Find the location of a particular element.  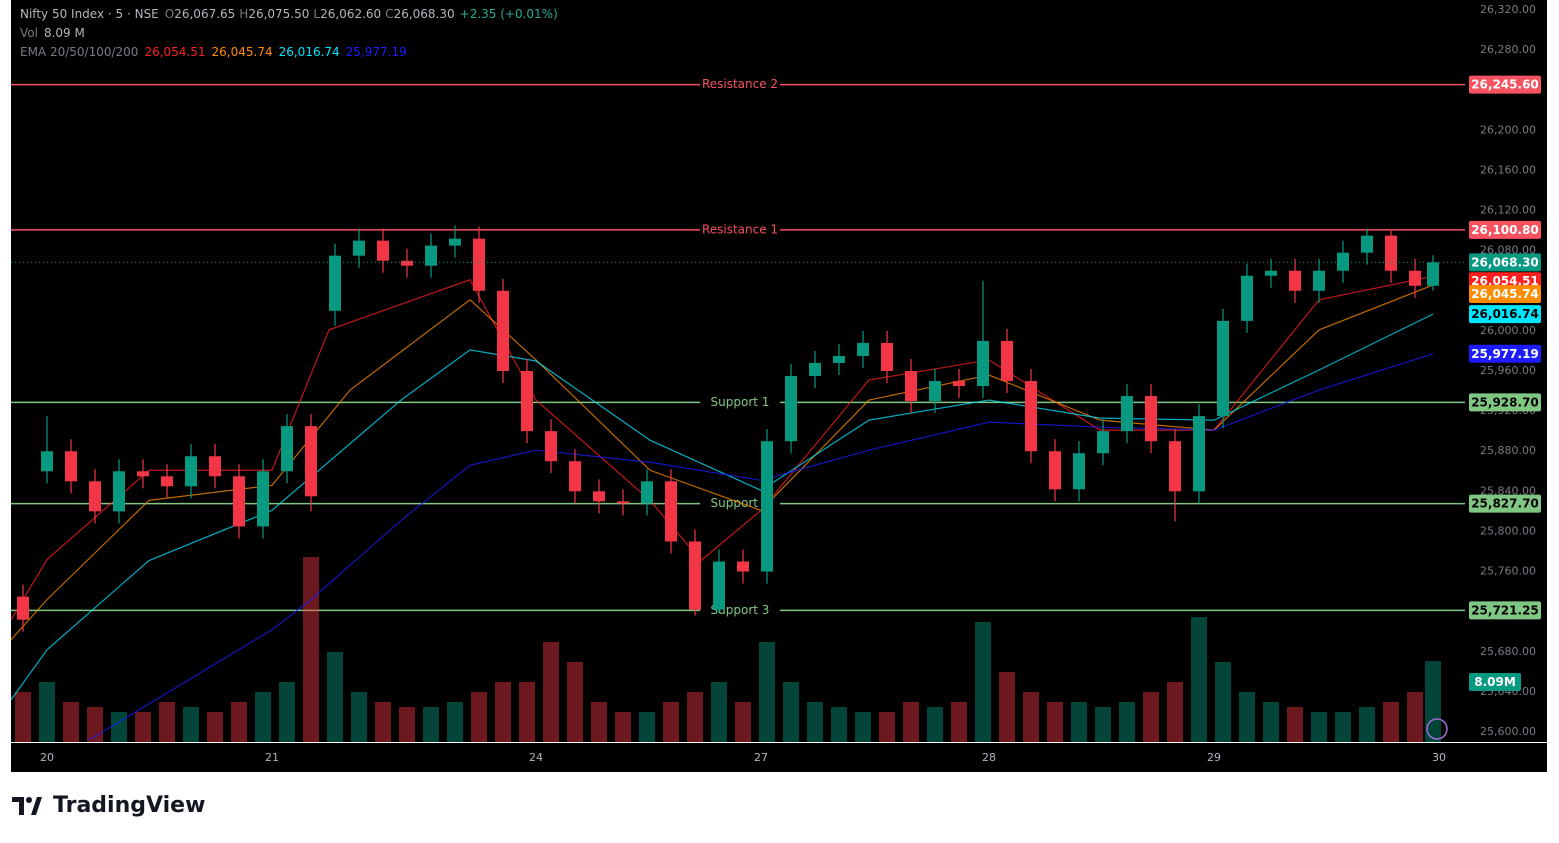

y-tick-label: 25,680.00 is located at coordinates (1508, 651).